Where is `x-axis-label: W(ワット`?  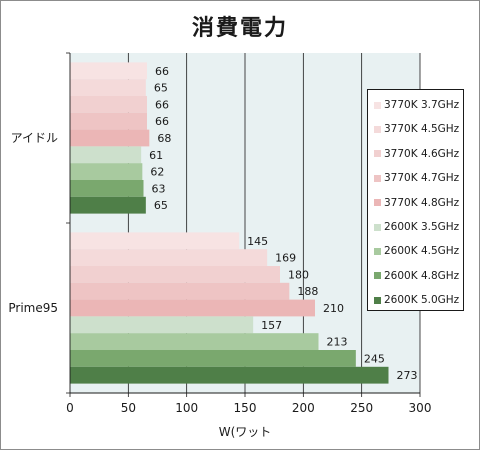 x-axis-label: W(ワット is located at coordinates (245, 432).